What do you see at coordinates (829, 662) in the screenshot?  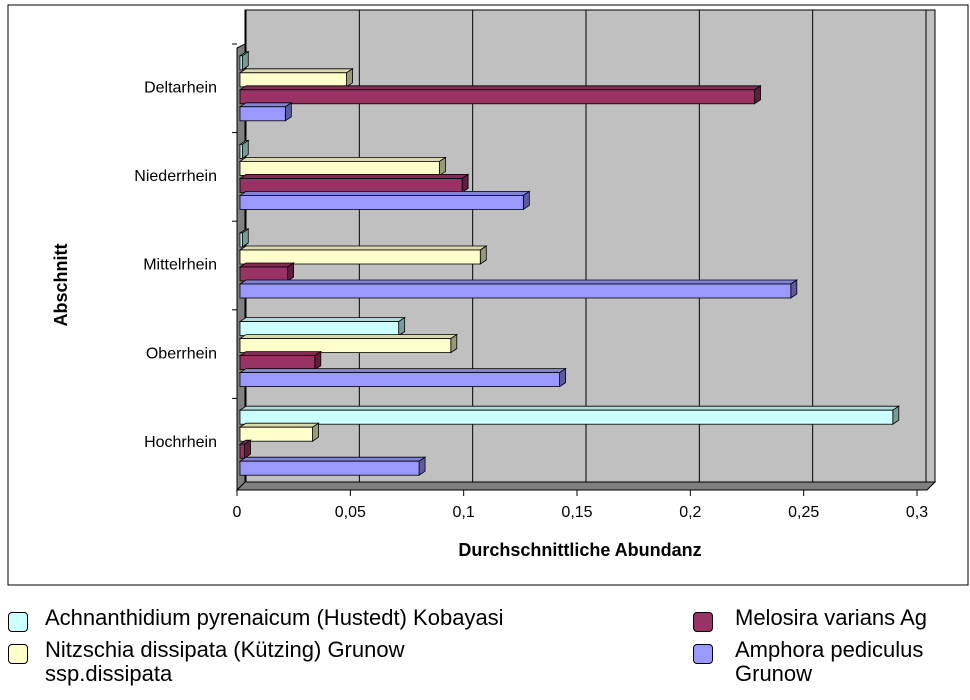 I see `legend-label: Amphora pediculus Grunow` at bounding box center [829, 662].